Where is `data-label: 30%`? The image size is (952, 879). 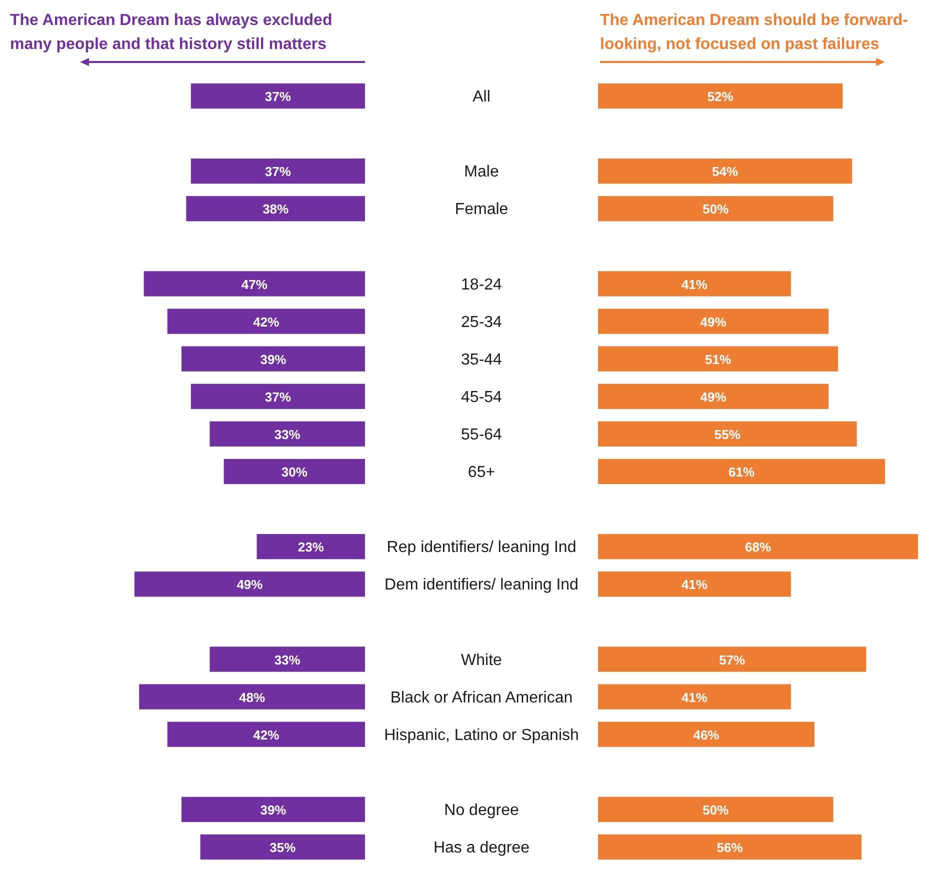 data-label: 30% is located at coordinates (294, 472).